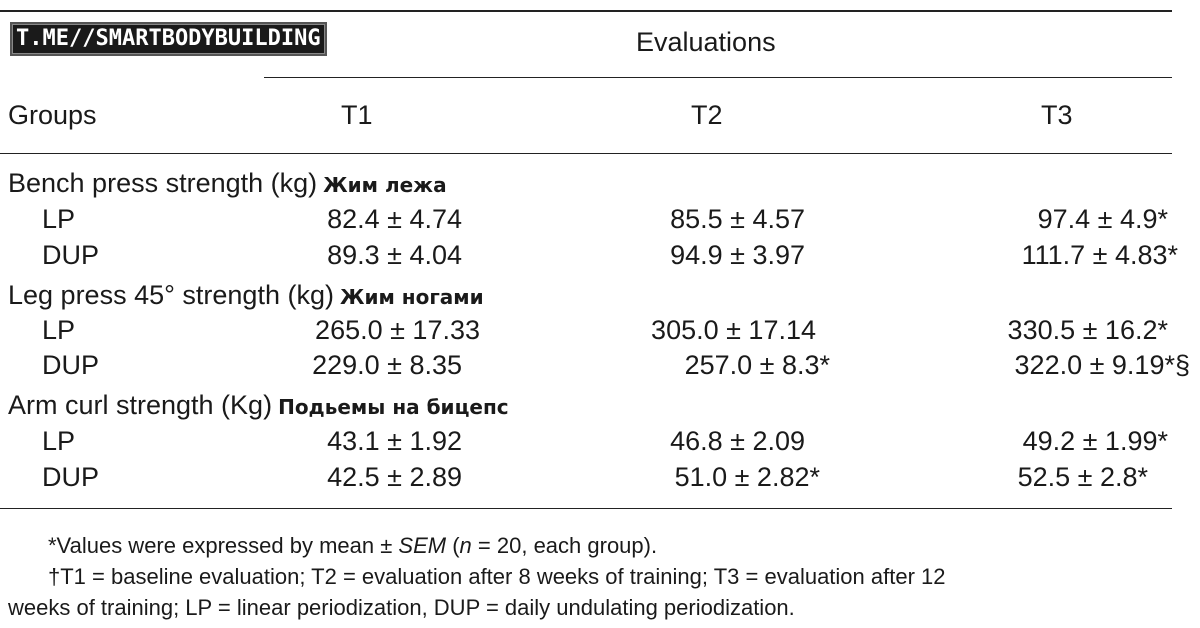  Describe the element at coordinates (757, 365) in the screenshot. I see `table-cell-t2: 257.0 ± 8.3*` at that location.